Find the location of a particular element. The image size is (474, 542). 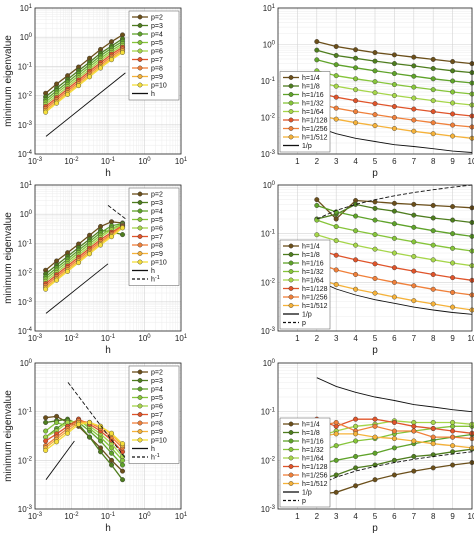

legend-label: 1/p is located at coordinates (307, 315).